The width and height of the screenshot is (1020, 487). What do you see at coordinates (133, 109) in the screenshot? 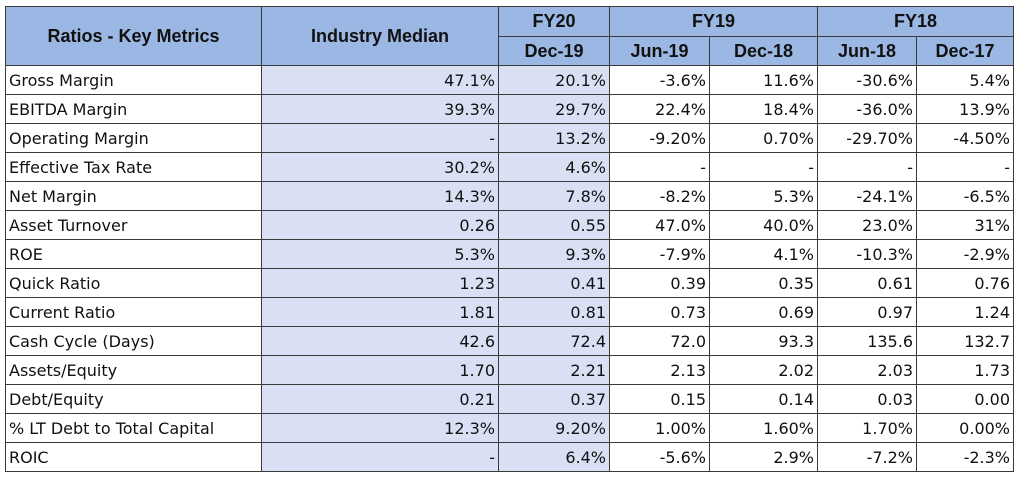
I see `metric-label: EBITDA Margin` at bounding box center [133, 109].